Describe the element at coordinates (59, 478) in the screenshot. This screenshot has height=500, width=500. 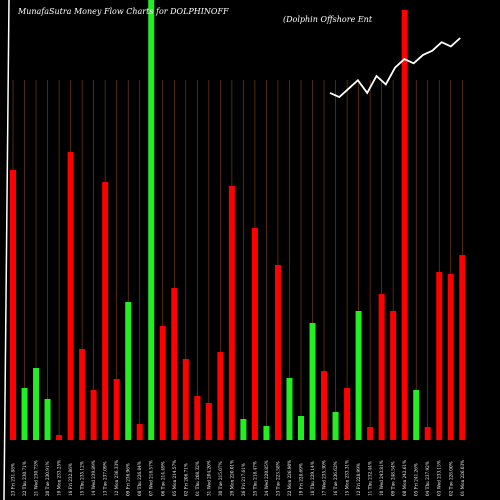
I see `x-tick-label: 19 Mon 233.25%` at that location.